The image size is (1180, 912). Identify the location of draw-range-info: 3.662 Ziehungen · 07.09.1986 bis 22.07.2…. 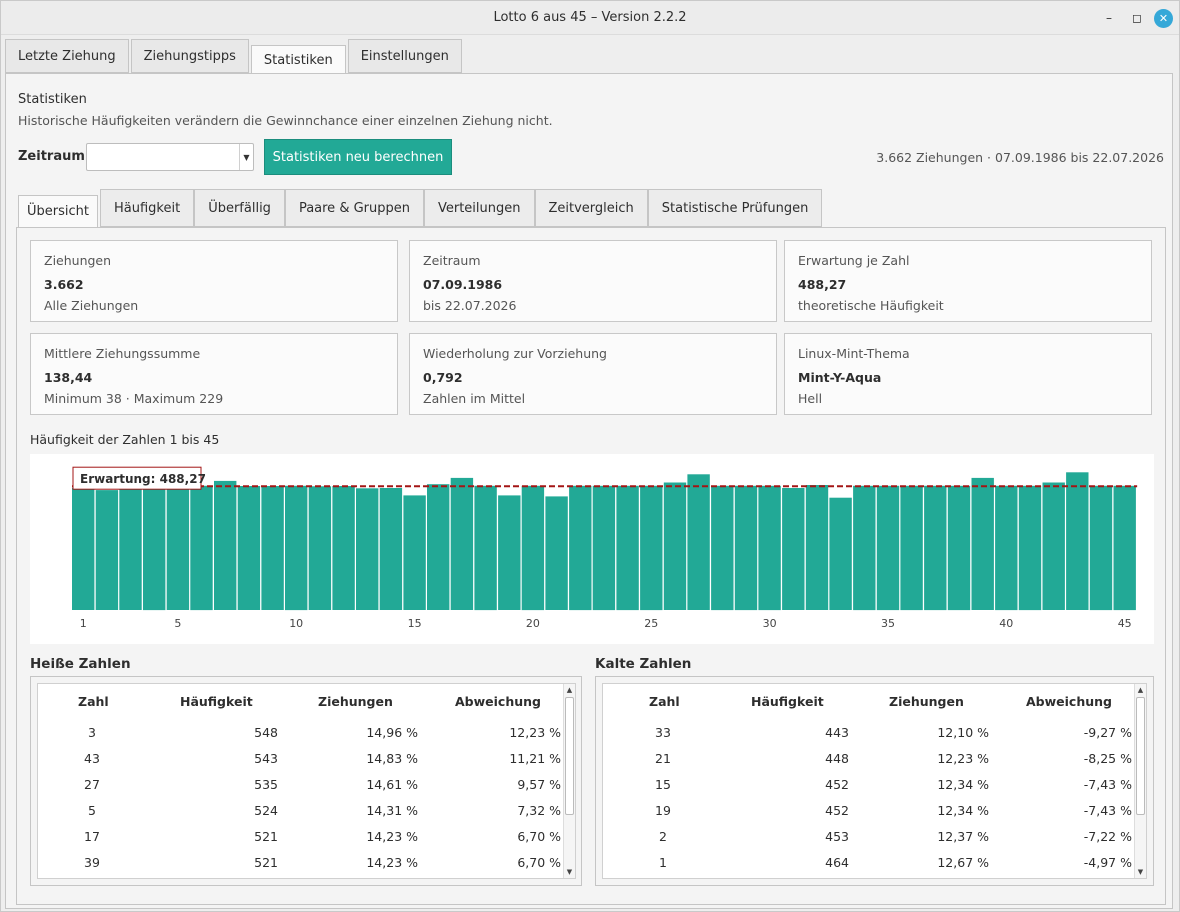
(1020, 157).